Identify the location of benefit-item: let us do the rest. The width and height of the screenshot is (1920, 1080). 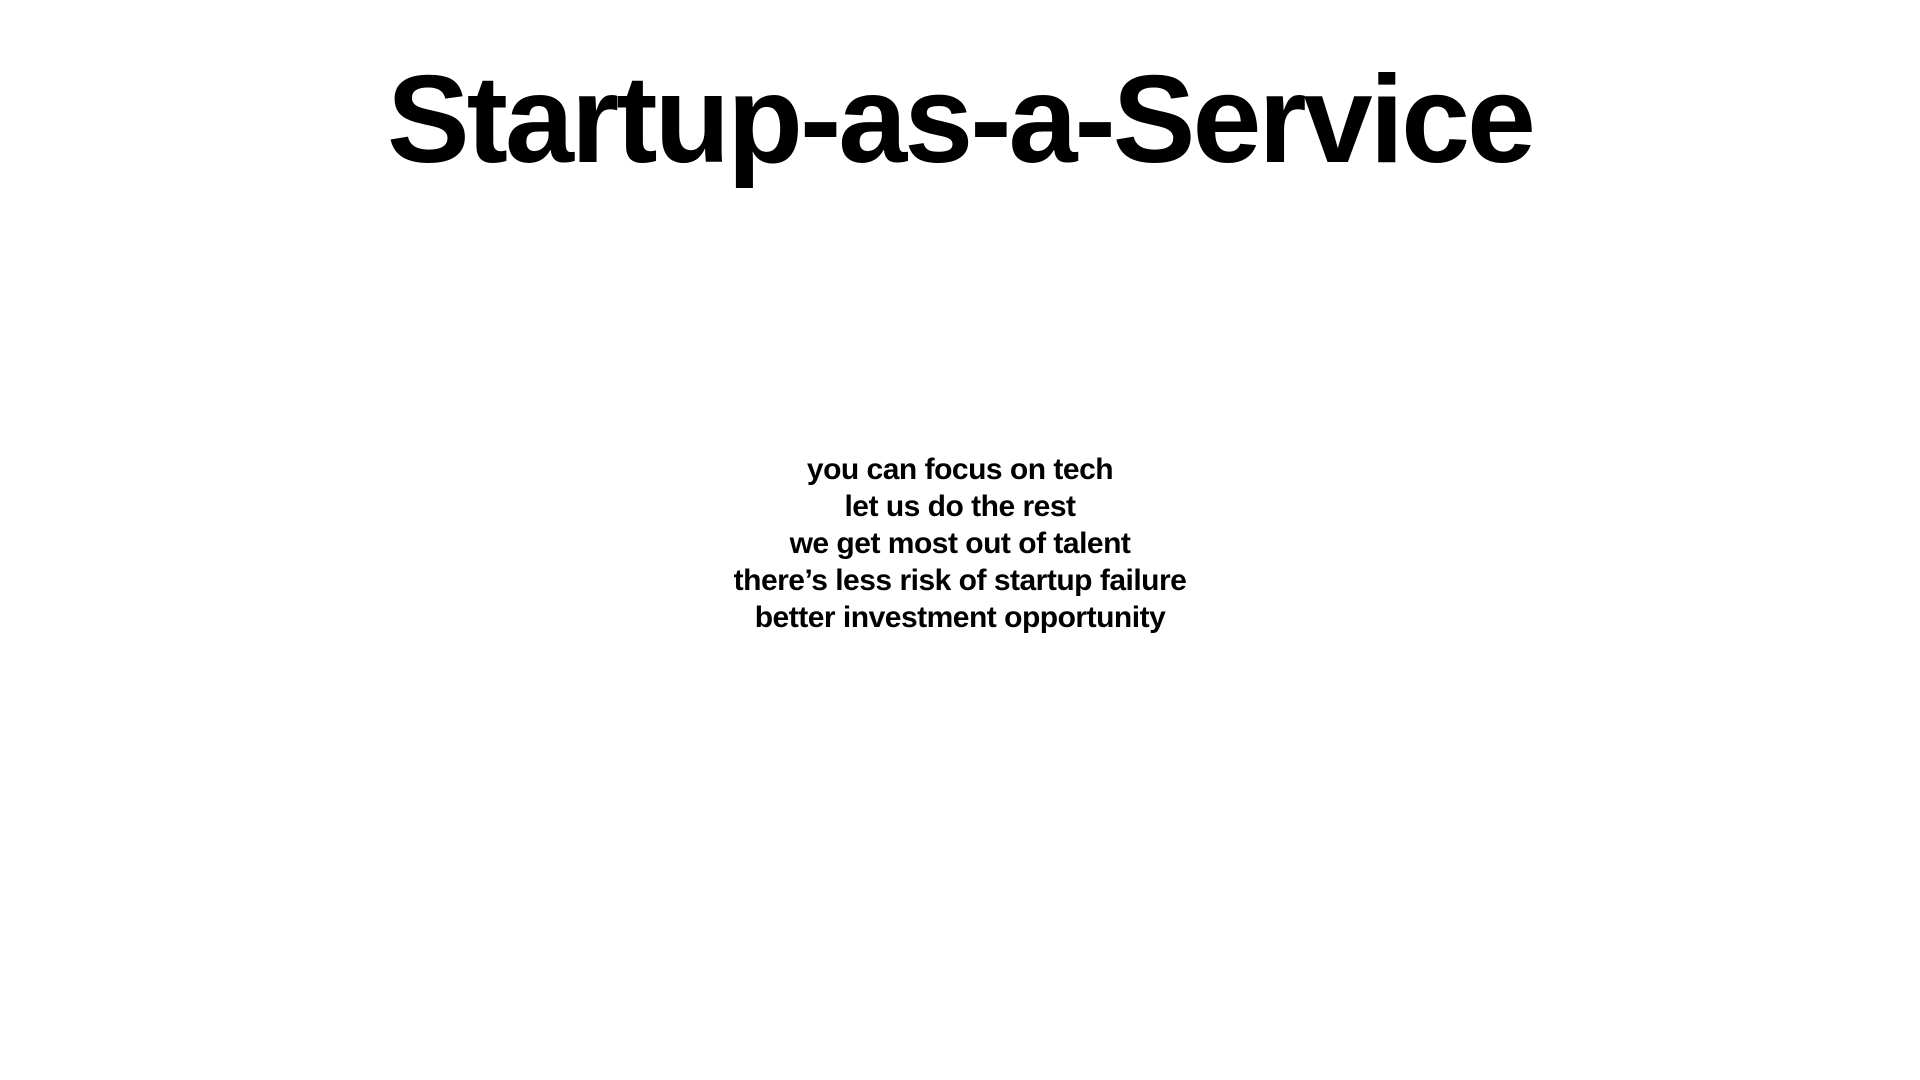
(960, 506).